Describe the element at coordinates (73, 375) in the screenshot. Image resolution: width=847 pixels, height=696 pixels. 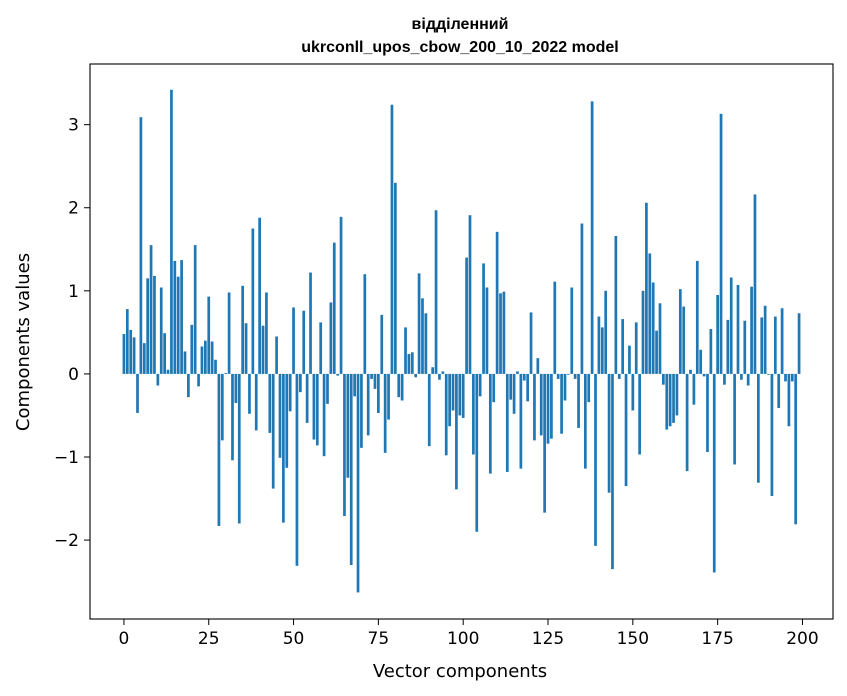
I see `y-tick-label: 0` at that location.